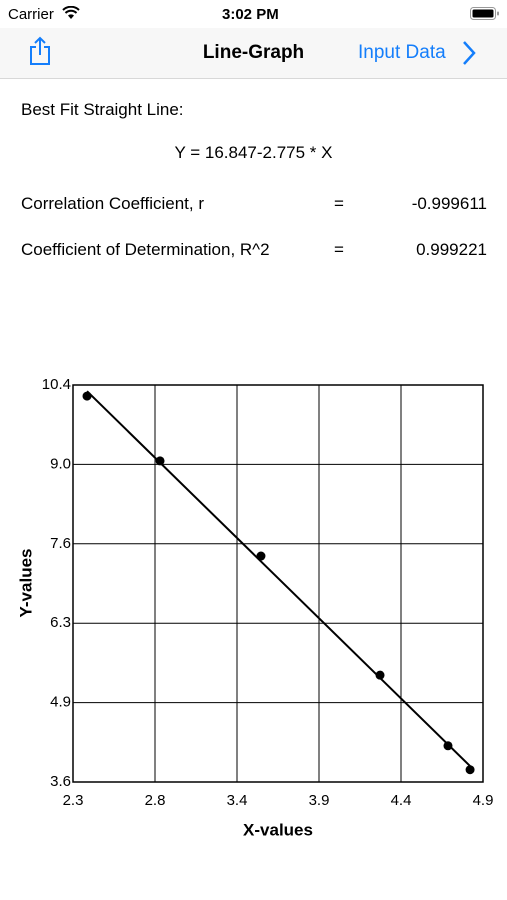 The width and height of the screenshot is (507, 900). I want to click on chevron-icon, so click(469, 53).